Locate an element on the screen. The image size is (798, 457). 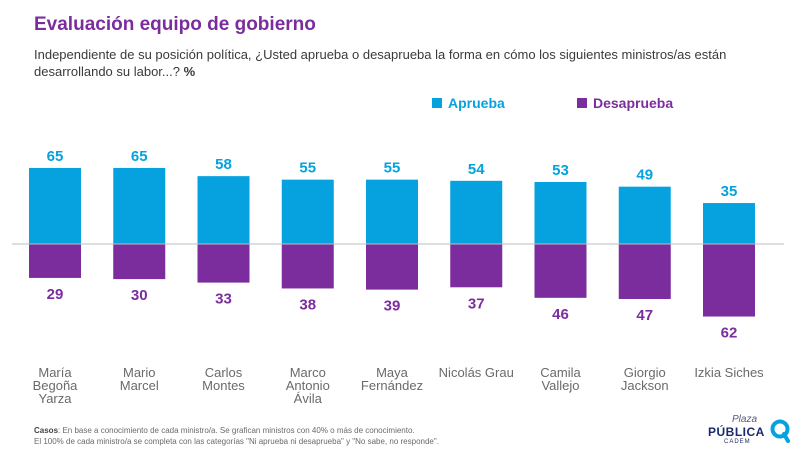
category-label: Mario Marcel is located at coordinates (139, 379).